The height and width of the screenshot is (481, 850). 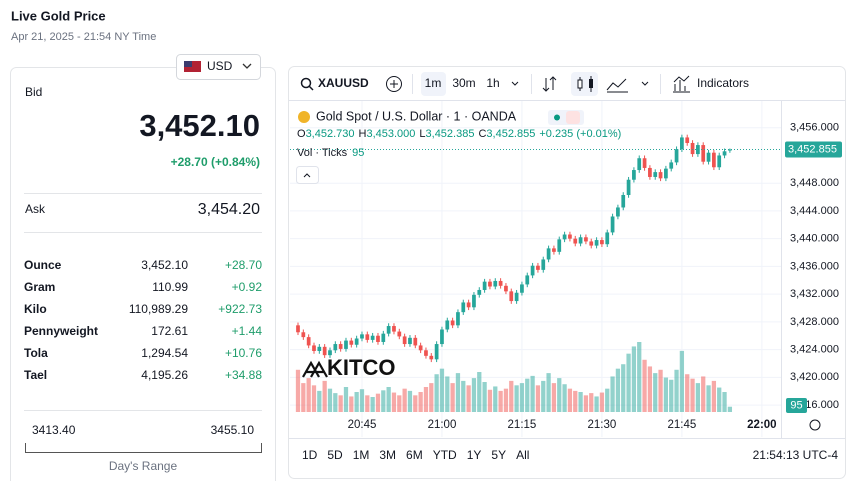 What do you see at coordinates (549, 84) in the screenshot?
I see `compare-icon` at bounding box center [549, 84].